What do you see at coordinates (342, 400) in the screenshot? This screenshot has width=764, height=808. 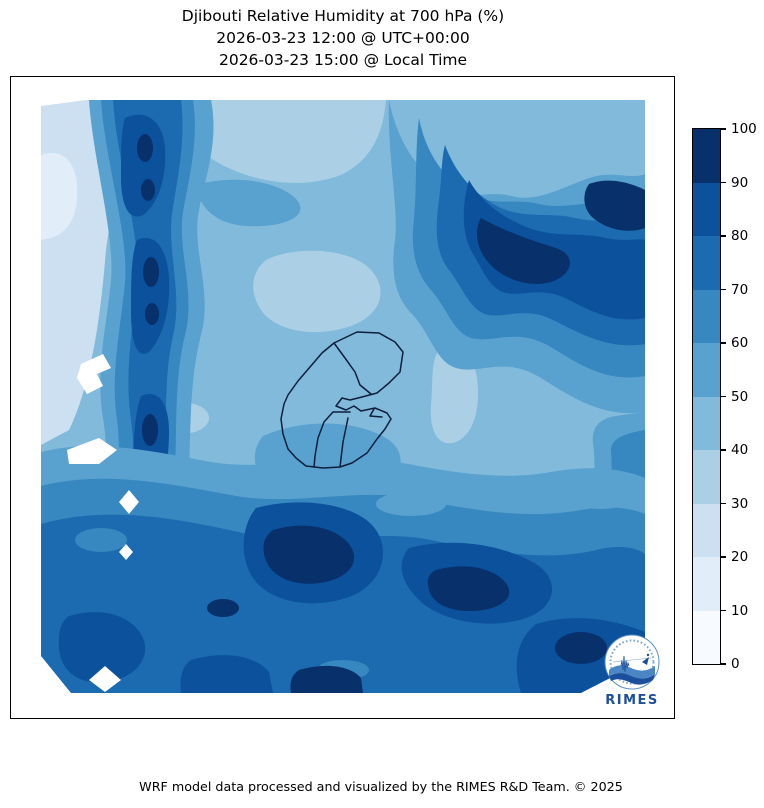 I see `djibouti-boundary-overlay` at bounding box center [342, 400].